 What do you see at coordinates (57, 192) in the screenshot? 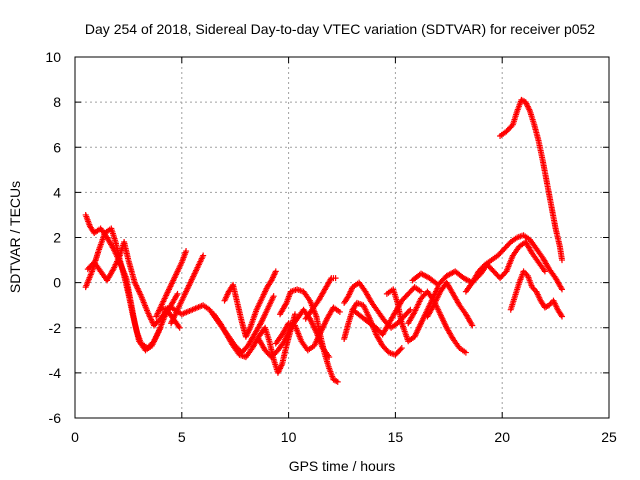
I see `y-tick-label: 4` at bounding box center [57, 192].